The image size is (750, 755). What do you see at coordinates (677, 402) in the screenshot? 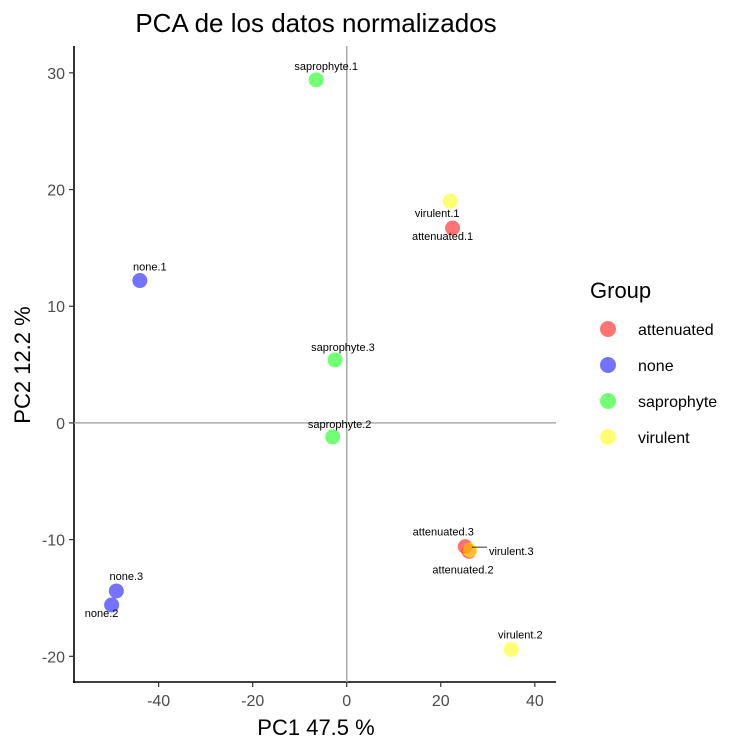
I see `legend-label-saprophyte: saprophyte` at bounding box center [677, 402].